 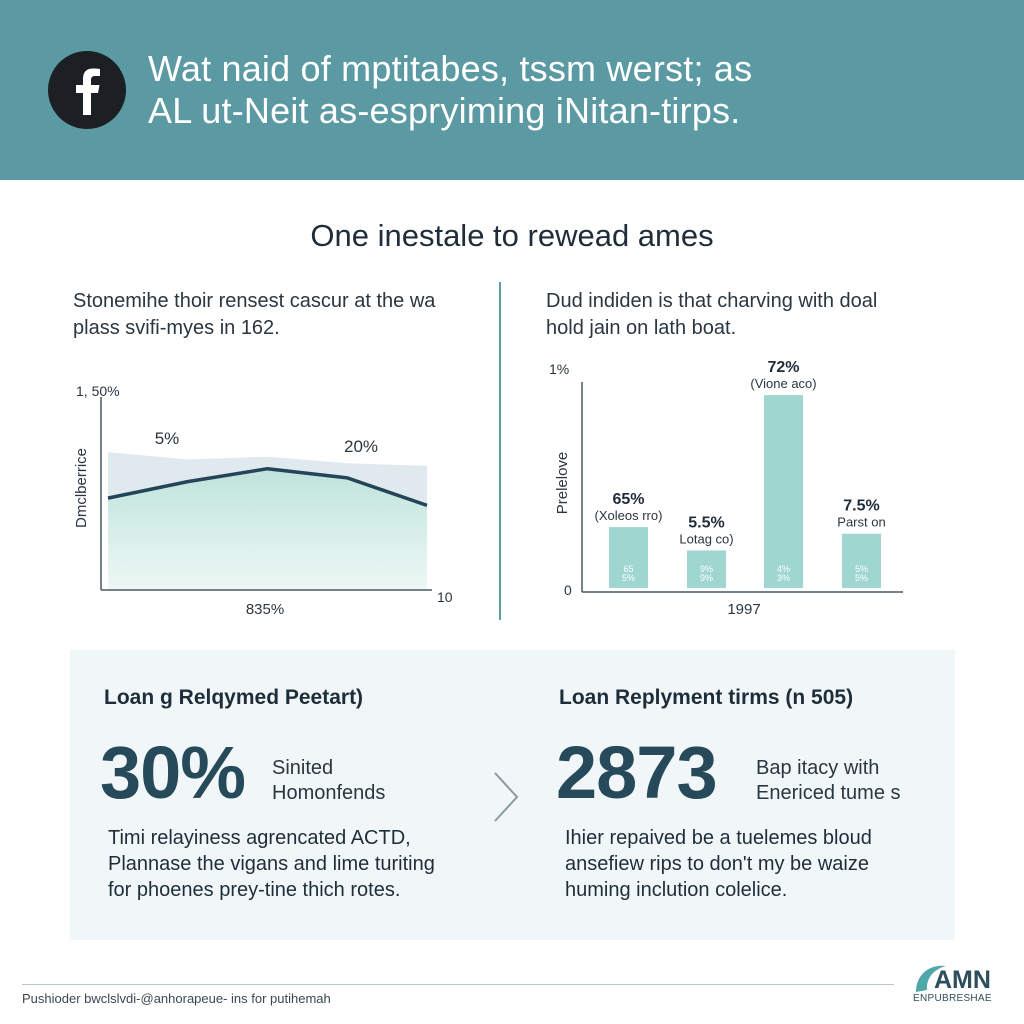 I want to click on bar-inner-bottom-1: 5%, so click(x=628, y=578).